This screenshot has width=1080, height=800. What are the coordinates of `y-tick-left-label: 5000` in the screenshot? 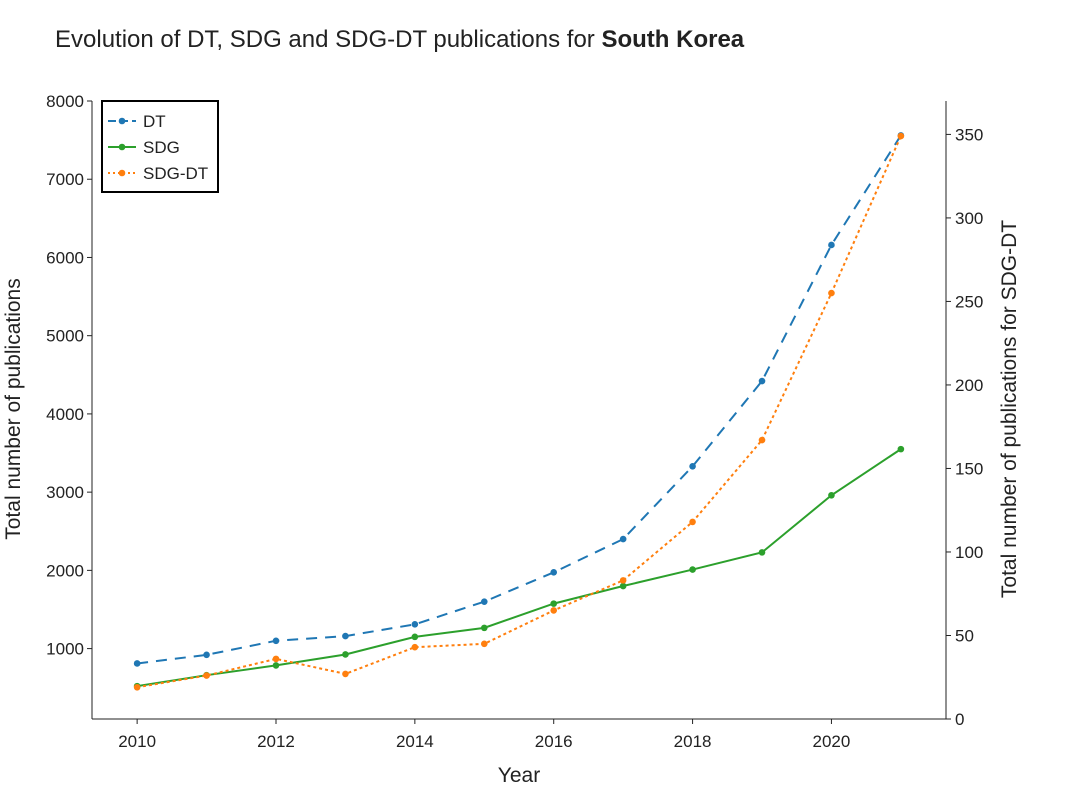 It's located at (65, 336).